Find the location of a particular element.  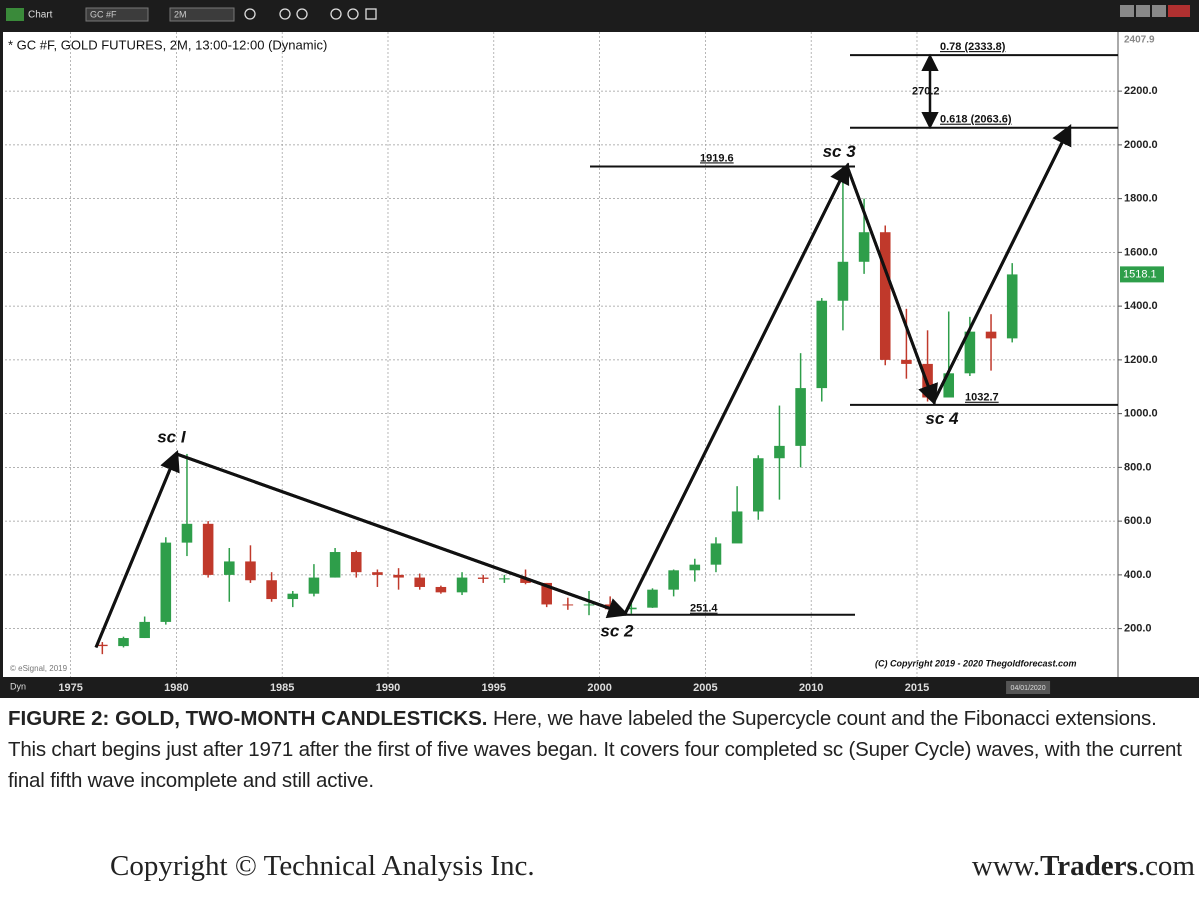

x-tick-label: 2015 is located at coordinates (917, 688).